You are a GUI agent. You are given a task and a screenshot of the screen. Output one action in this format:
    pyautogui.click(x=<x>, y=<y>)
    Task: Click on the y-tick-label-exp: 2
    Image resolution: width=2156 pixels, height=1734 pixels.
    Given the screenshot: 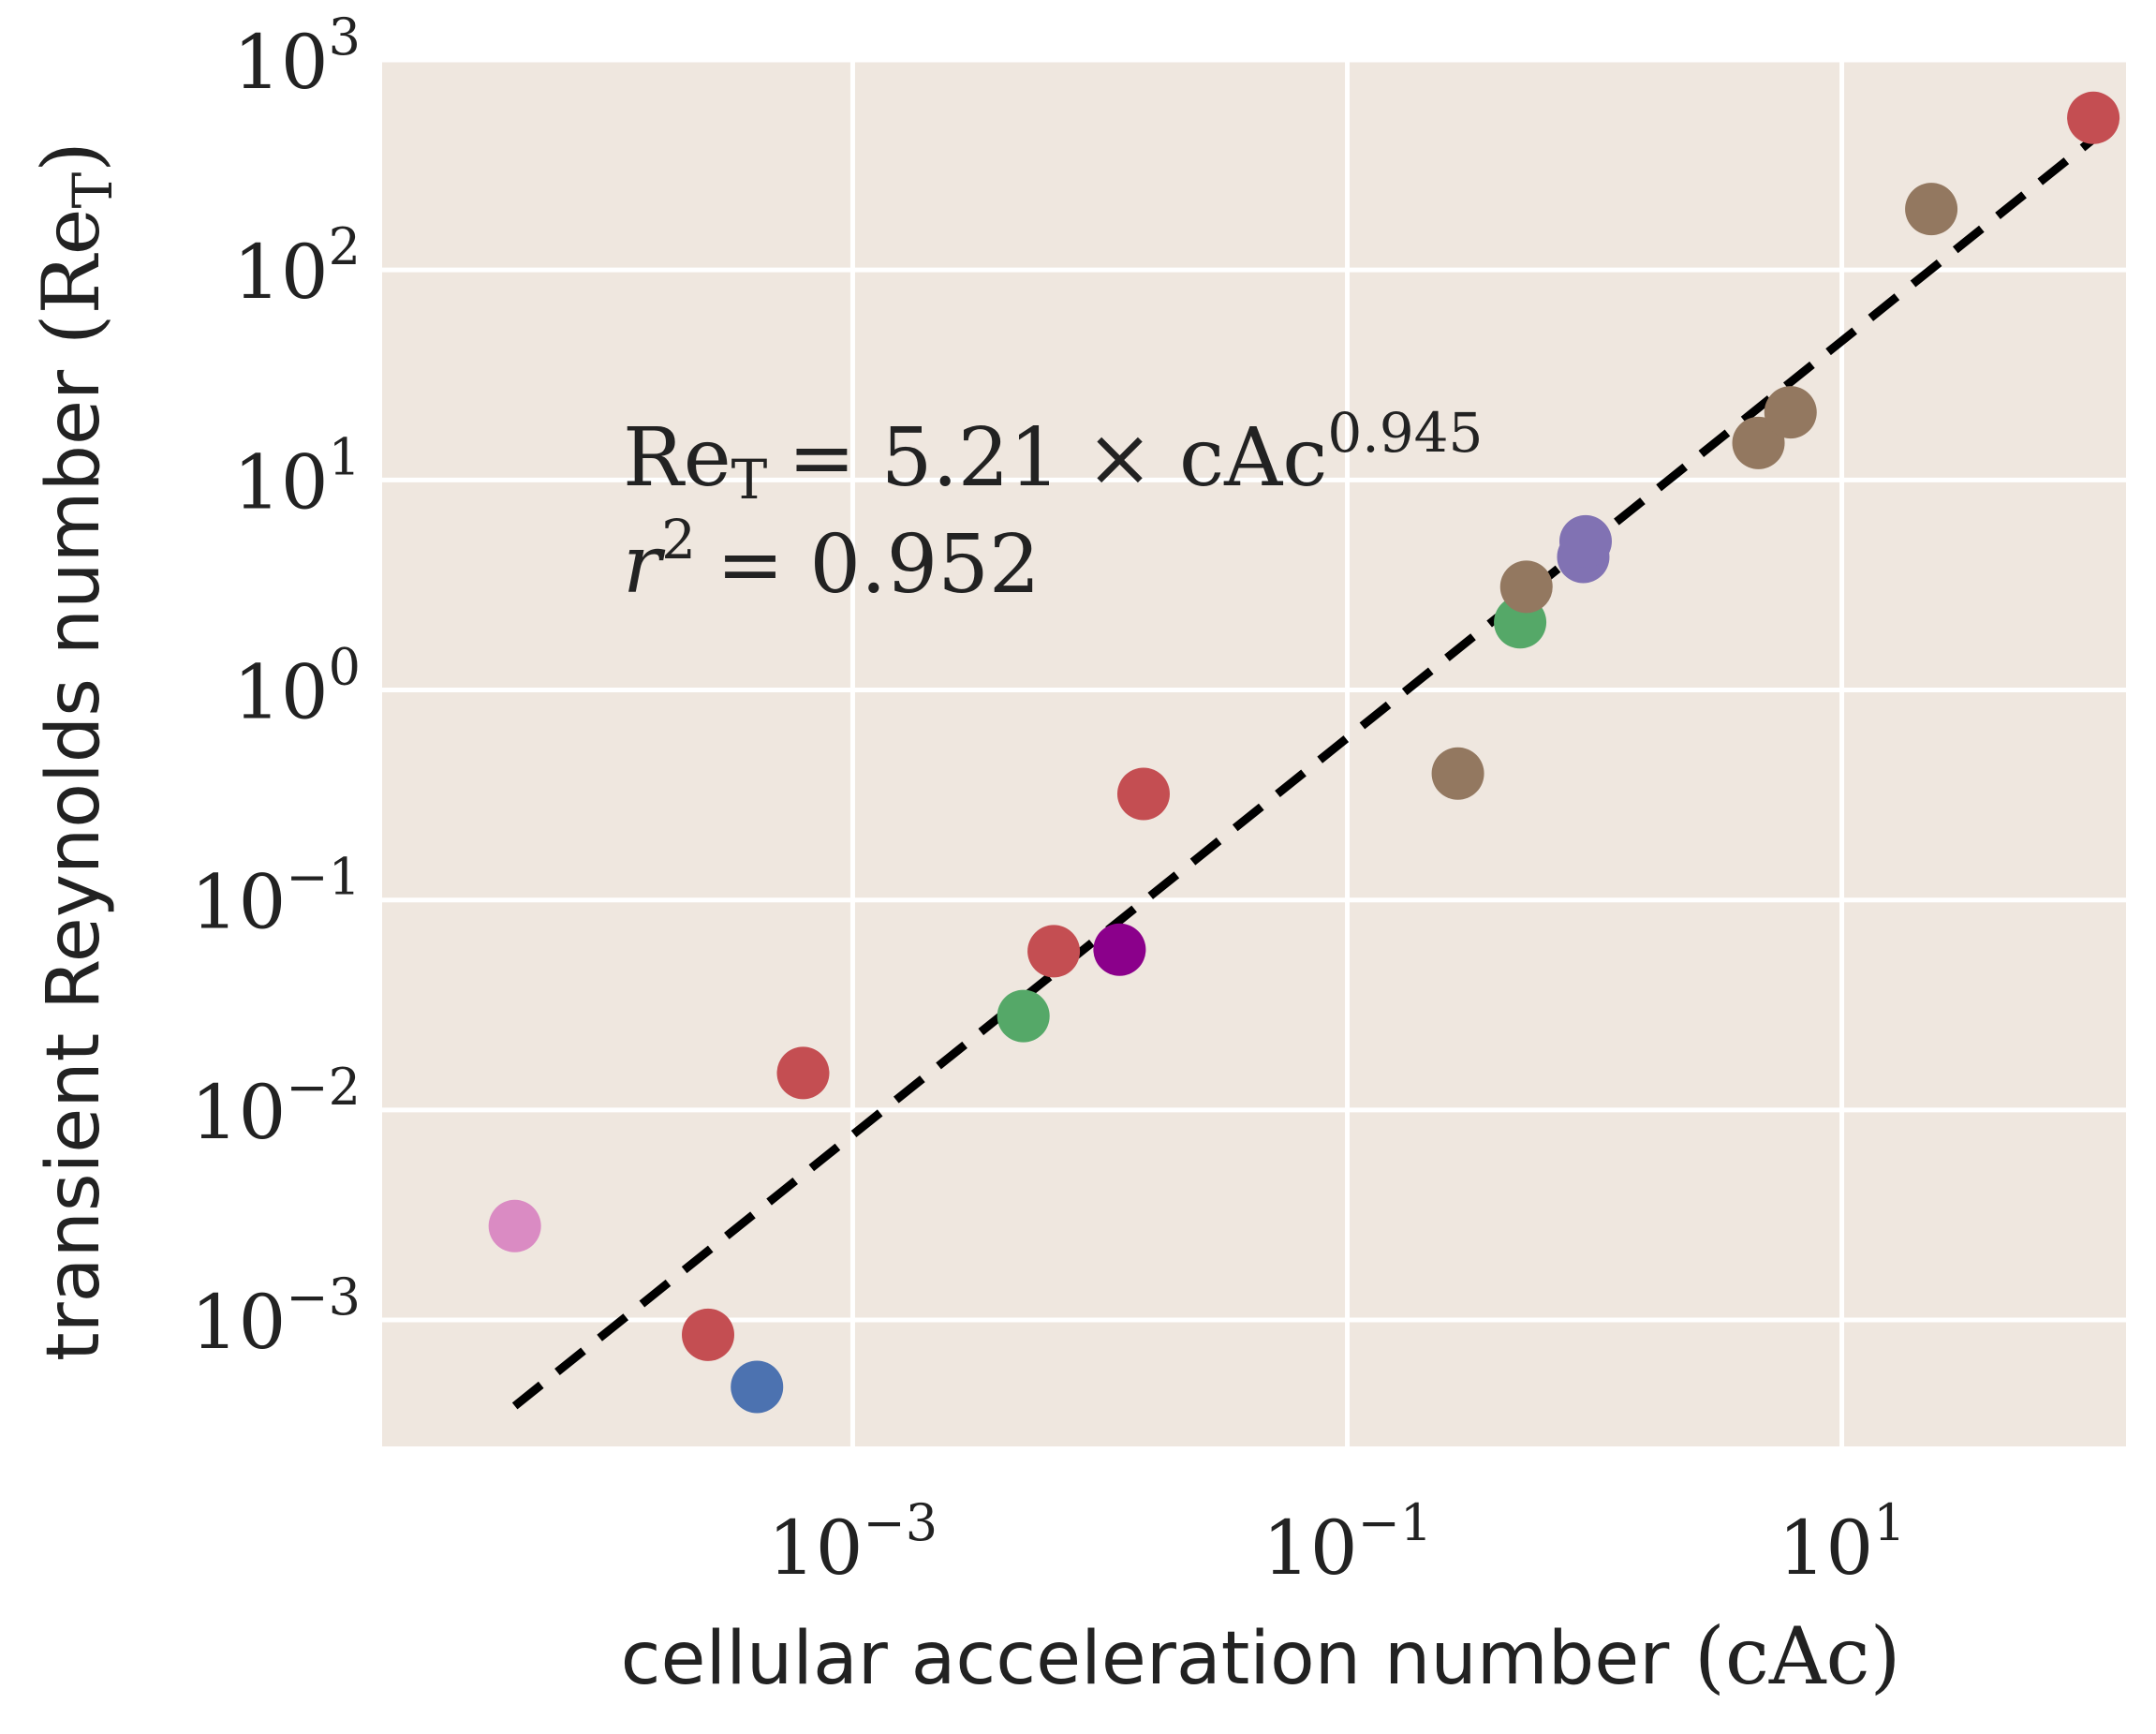 What is the action you would take?
    pyautogui.click(x=345, y=246)
    